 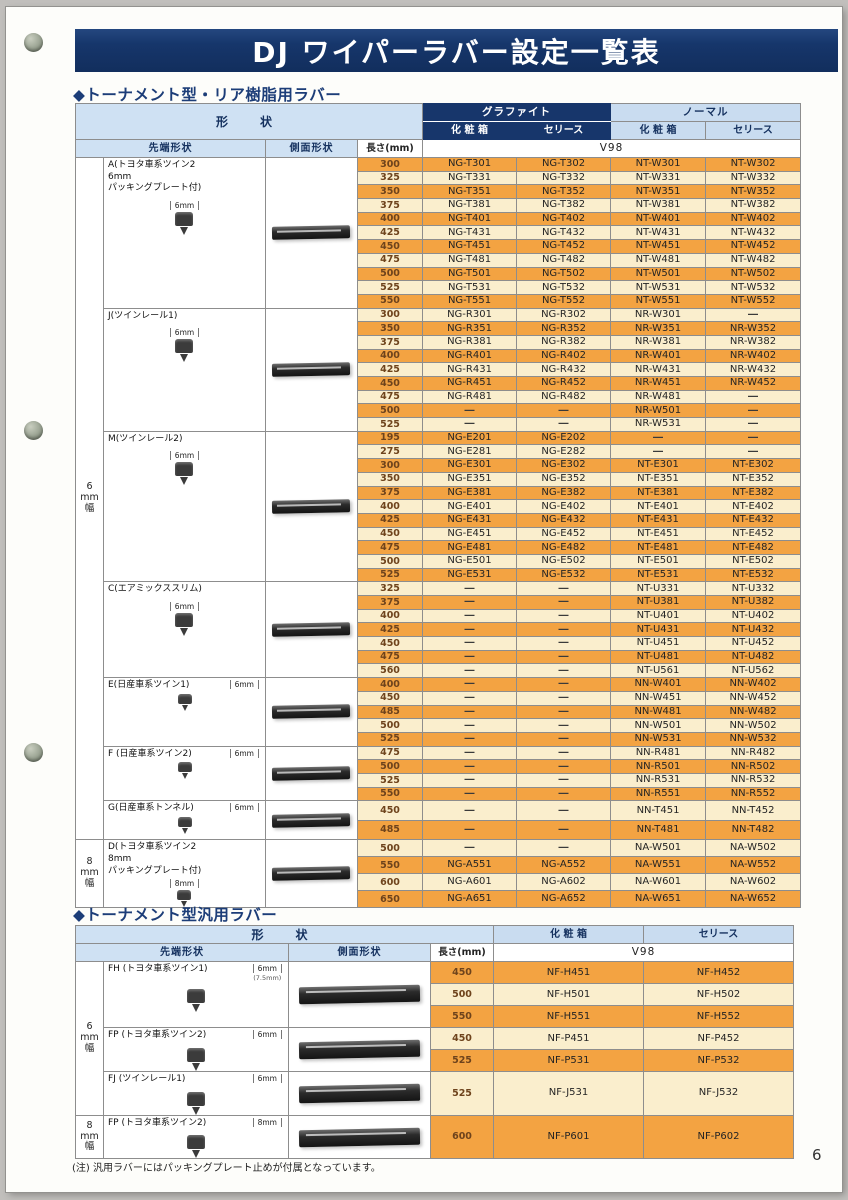 I want to click on part-number-cell: NG-R432, so click(x=564, y=369).